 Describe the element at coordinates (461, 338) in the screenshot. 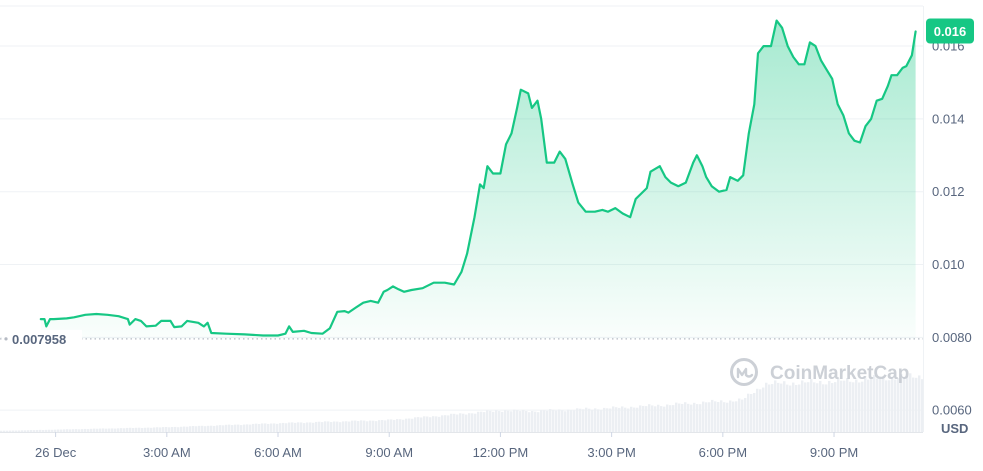

I see `reference-line-layer: 0.007958` at that location.